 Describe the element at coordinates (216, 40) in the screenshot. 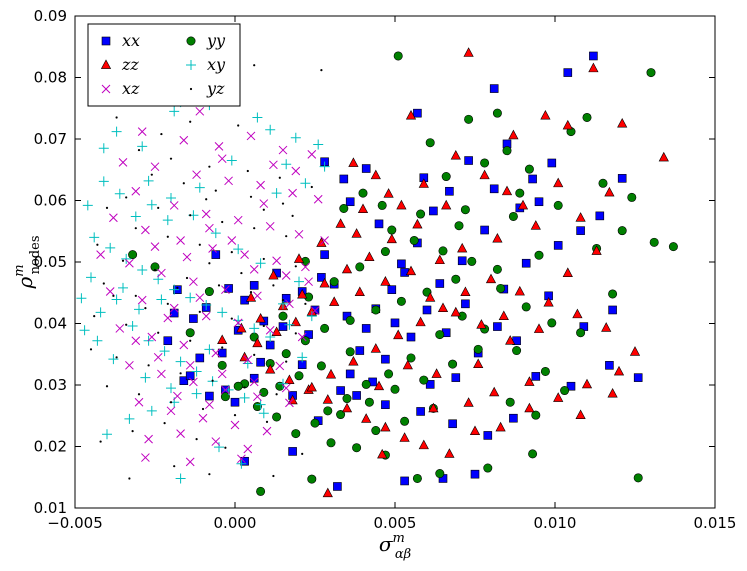

I see `legend-label-yy: yy` at that location.